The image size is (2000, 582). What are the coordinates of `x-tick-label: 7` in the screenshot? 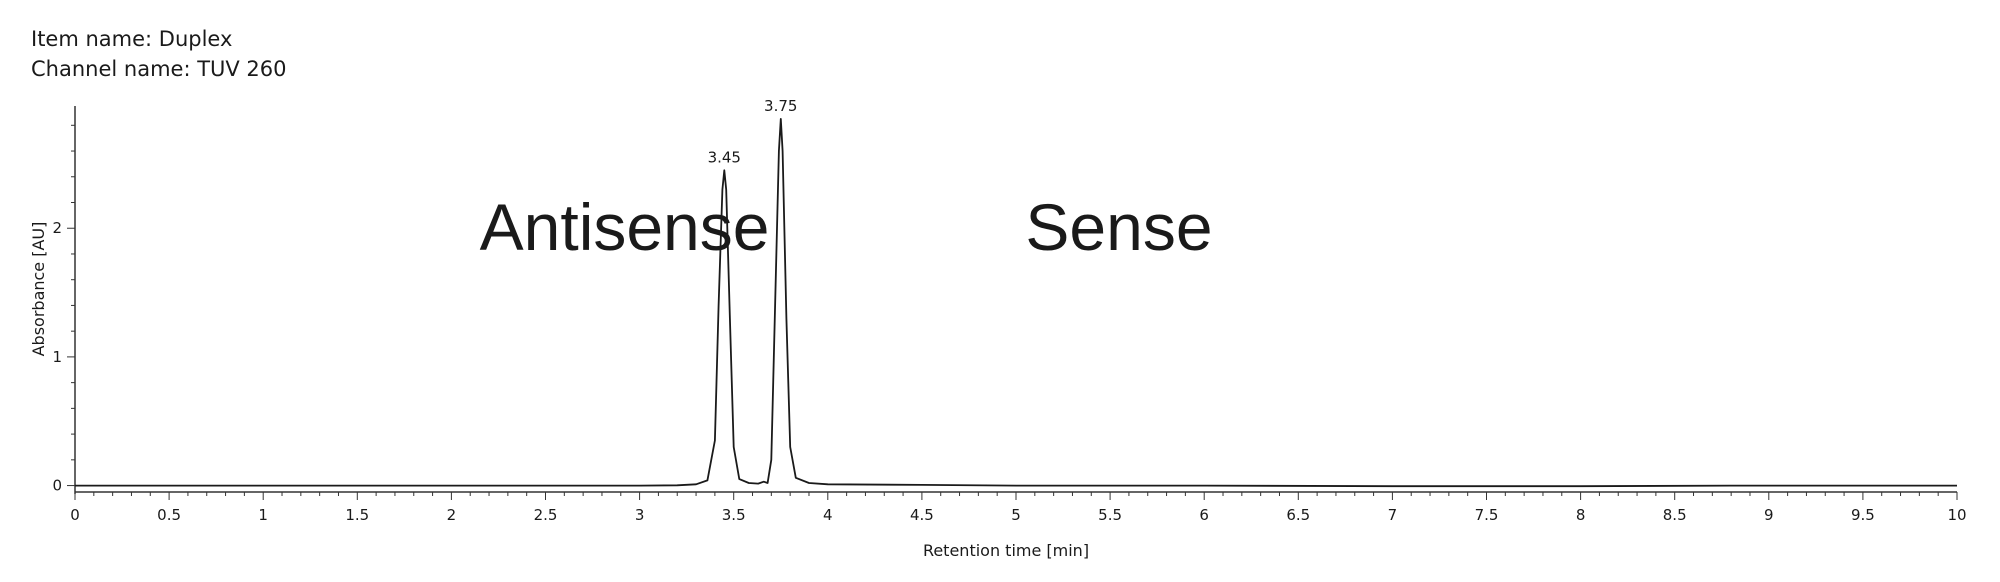 It's located at (1393, 515).